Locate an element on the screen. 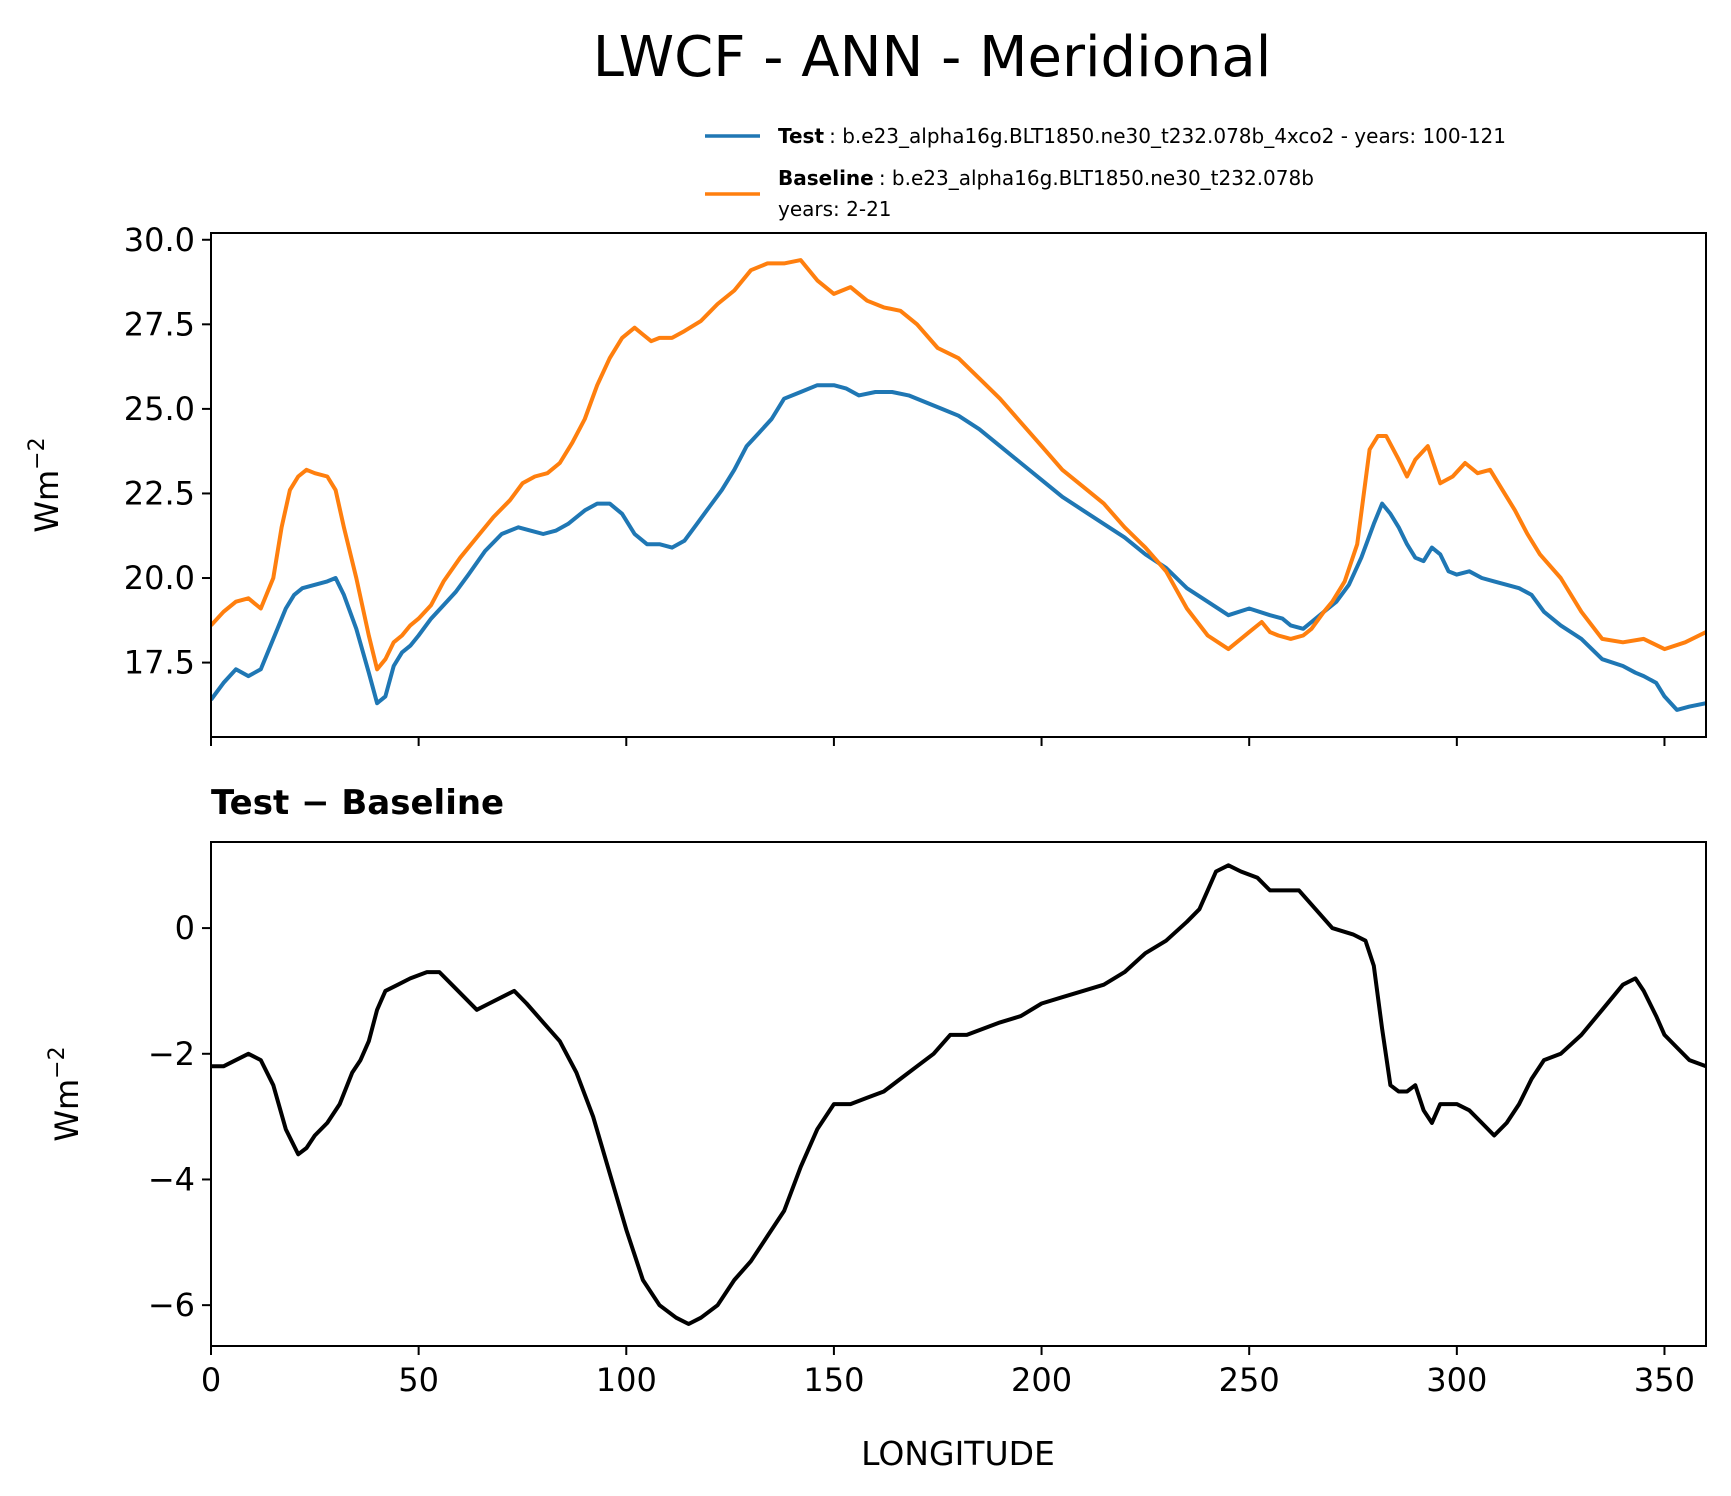 The image size is (1731, 1496). legend-test-name: Test is located at coordinates (801, 136).